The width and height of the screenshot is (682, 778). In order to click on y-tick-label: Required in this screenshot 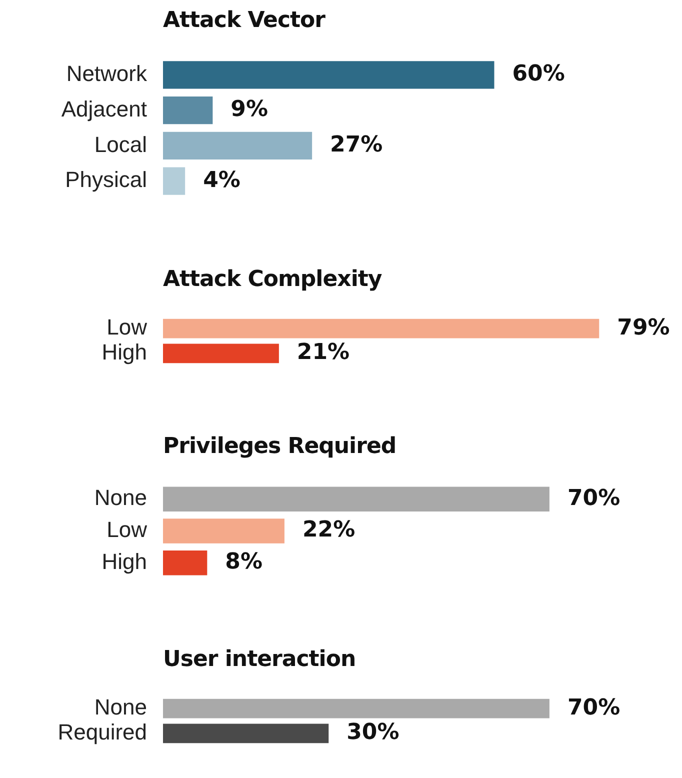, I will do `click(102, 731)`.